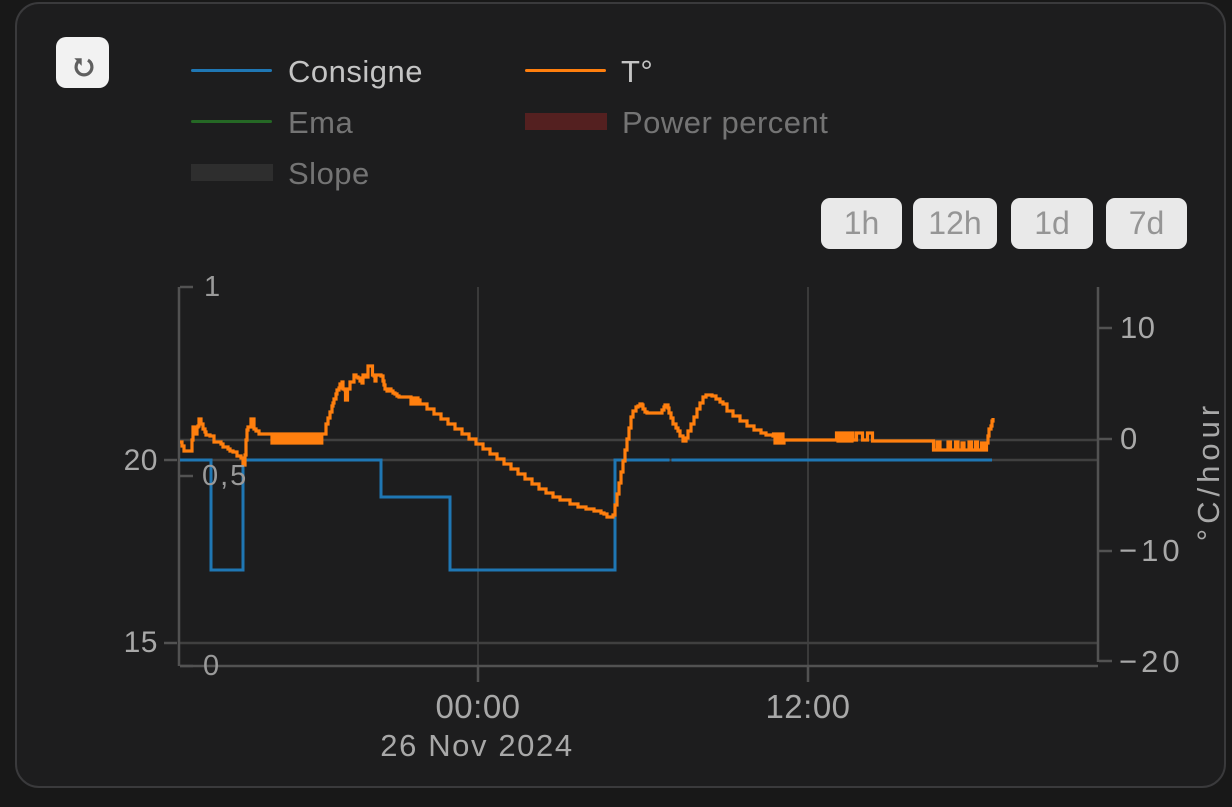 The width and height of the screenshot is (1232, 807). Describe the element at coordinates (1208, 471) in the screenshot. I see `svg-text: °C/hour` at that location.